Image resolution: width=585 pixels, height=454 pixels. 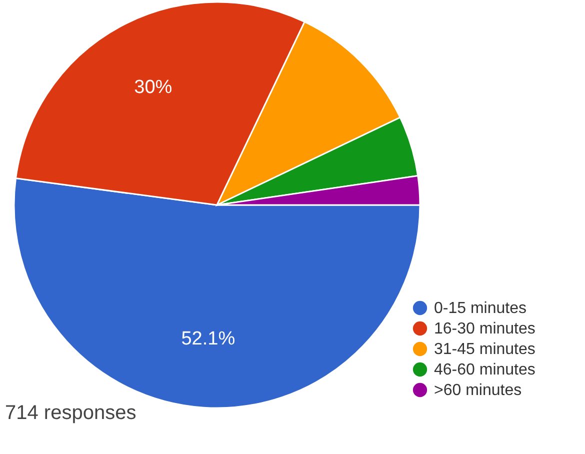 What do you see at coordinates (480, 308) in the screenshot?
I see `legend-label: 0-15 minutes` at bounding box center [480, 308].